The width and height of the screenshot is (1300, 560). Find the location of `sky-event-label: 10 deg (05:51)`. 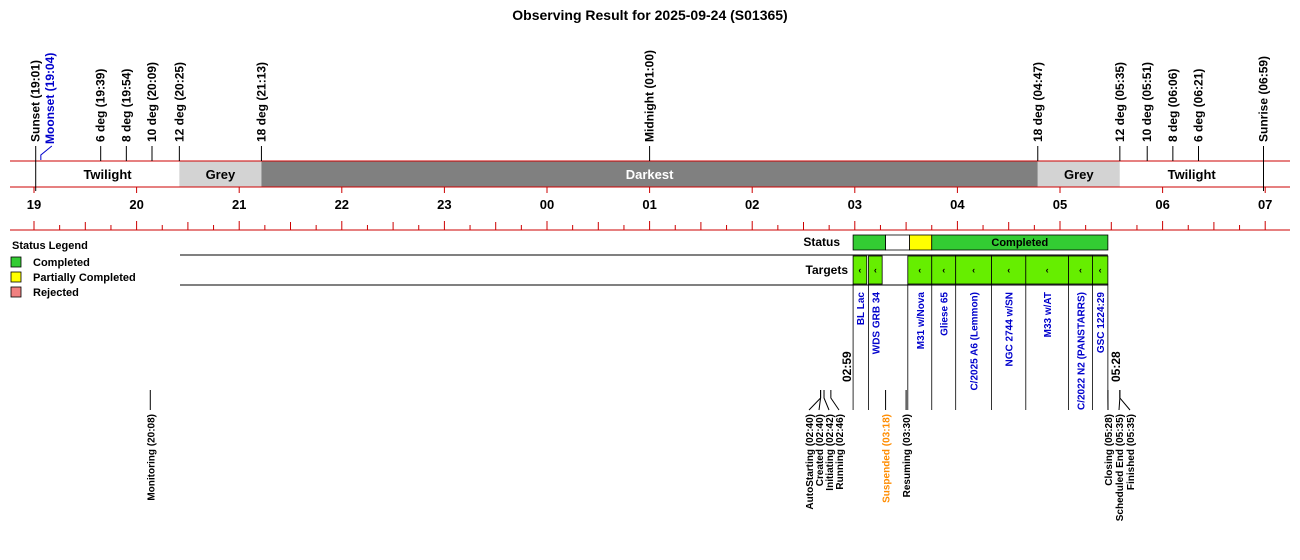

sky-event-label: 10 deg (05:51) is located at coordinates (1147, 102).